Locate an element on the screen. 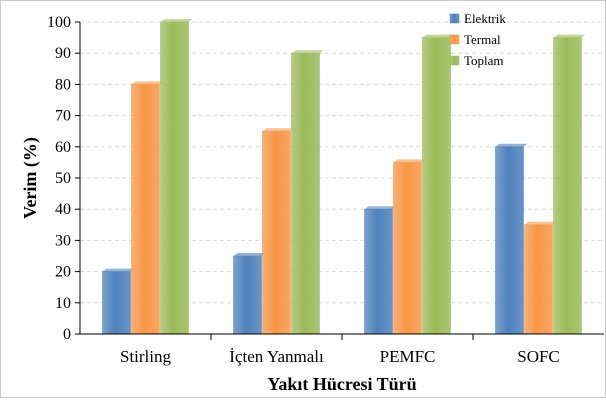  y-tick-label: 90 is located at coordinates (63, 53).